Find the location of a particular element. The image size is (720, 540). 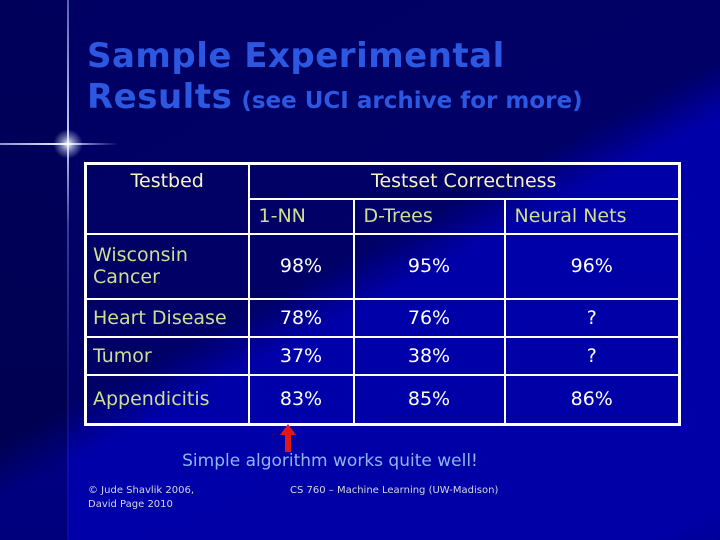

row-label: Wisconsin Cancer is located at coordinates (167, 266).